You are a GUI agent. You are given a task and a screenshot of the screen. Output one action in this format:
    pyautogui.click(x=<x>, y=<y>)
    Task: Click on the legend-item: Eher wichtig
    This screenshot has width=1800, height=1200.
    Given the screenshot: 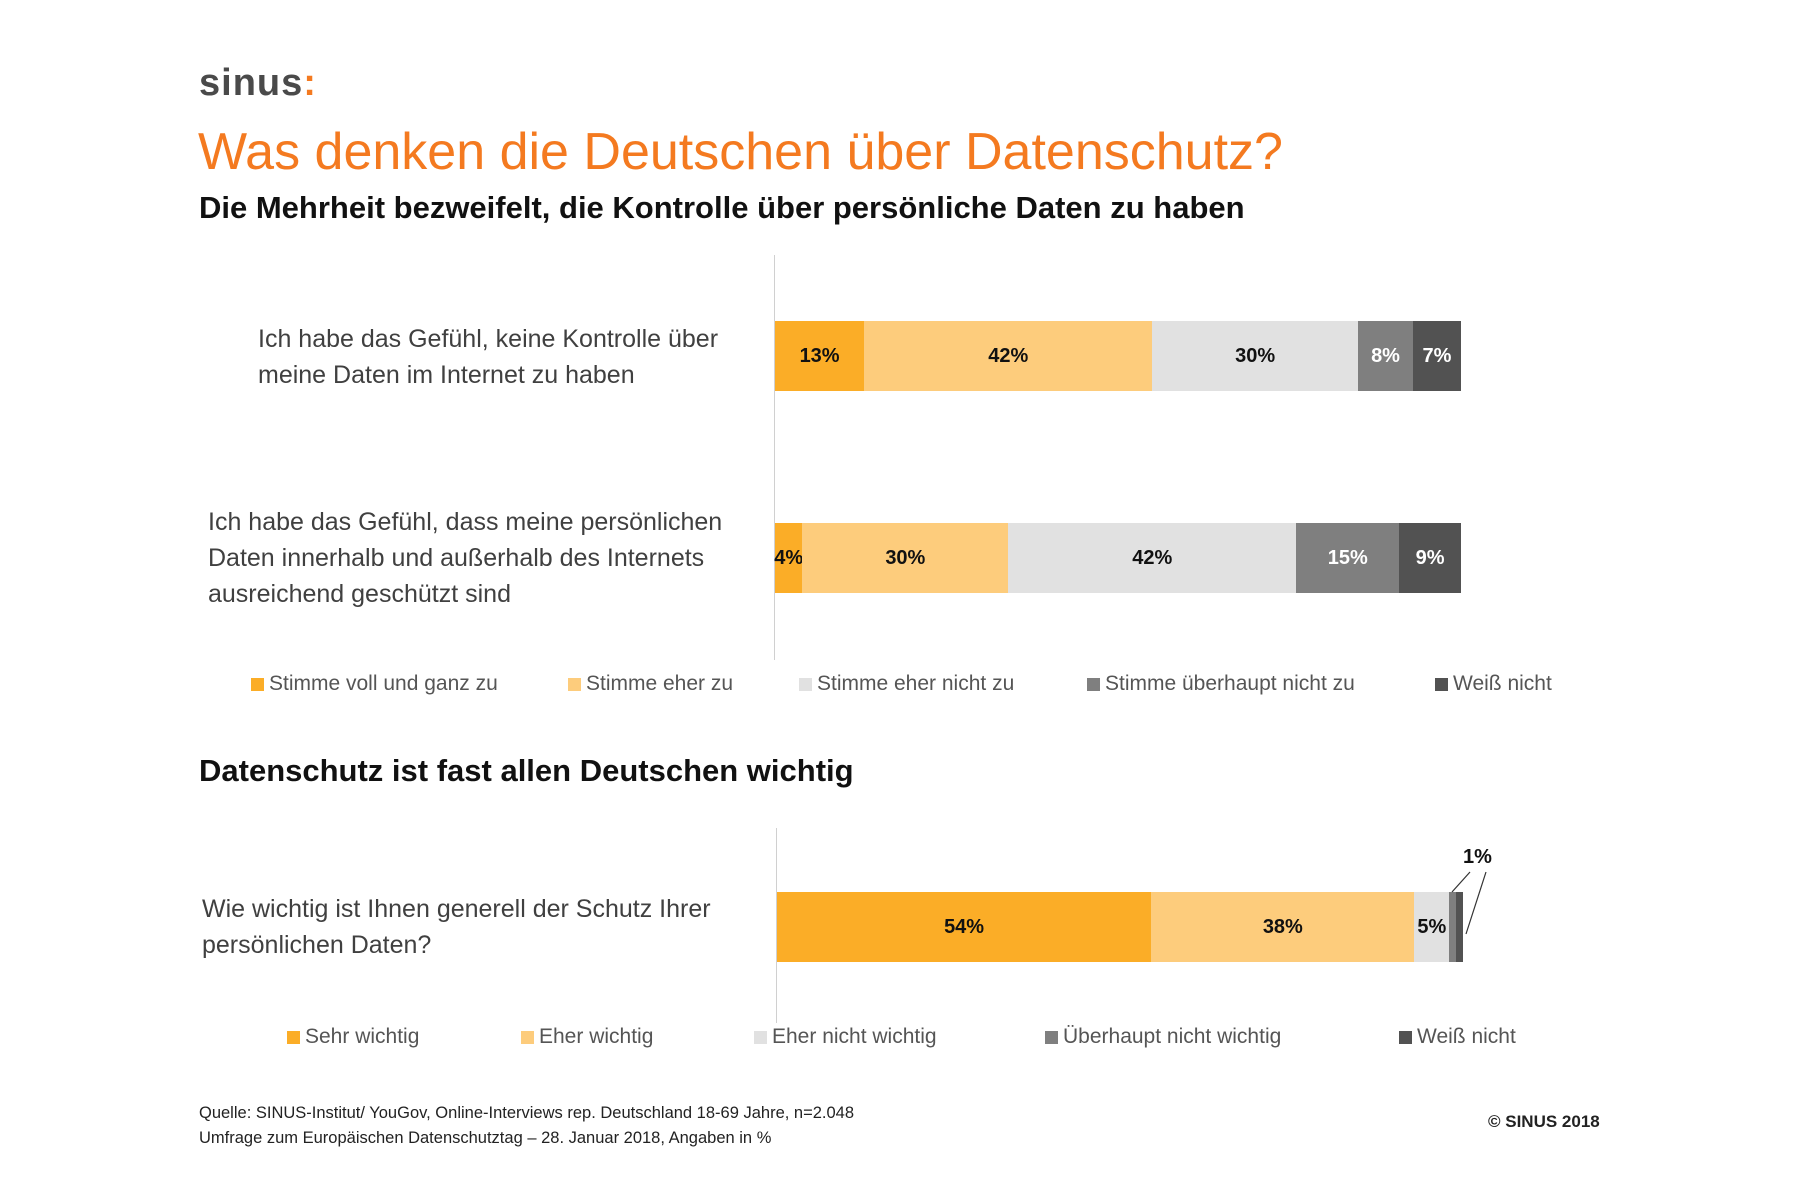 What is the action you would take?
    pyautogui.click(x=587, y=1037)
    